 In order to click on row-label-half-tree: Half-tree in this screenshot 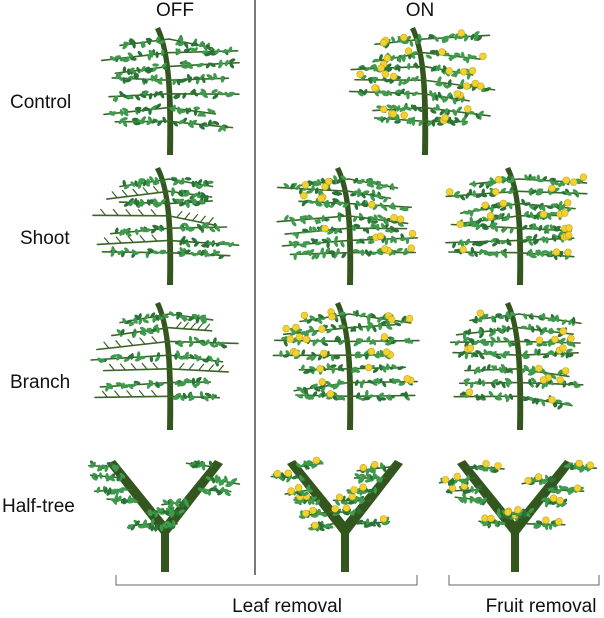, I will do `click(38, 507)`.